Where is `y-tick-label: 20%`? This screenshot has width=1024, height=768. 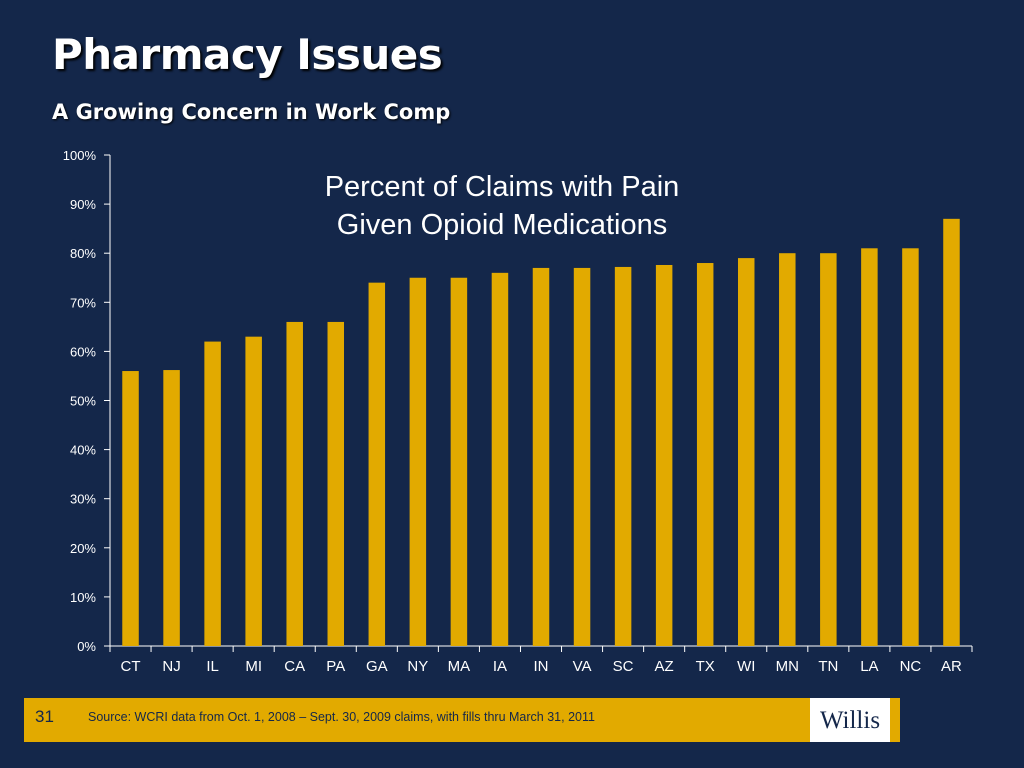 y-tick-label: 20% is located at coordinates (83, 548).